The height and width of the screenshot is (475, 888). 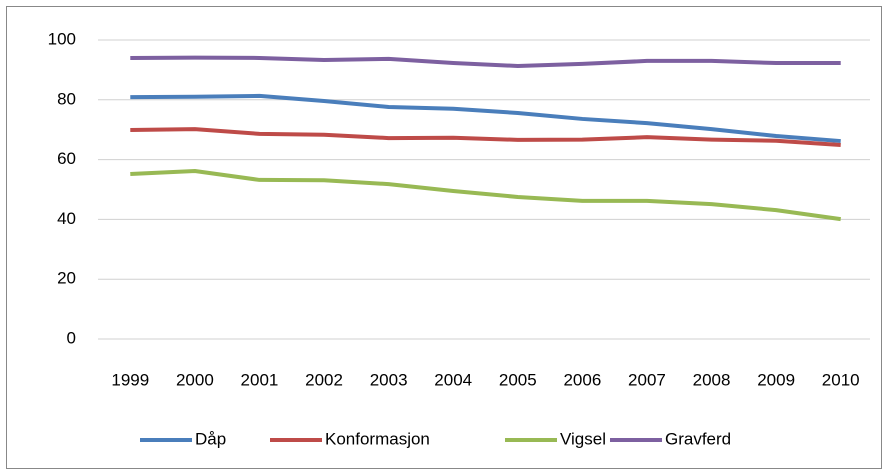 I want to click on x-tick-label: 2008, so click(x=712, y=379).